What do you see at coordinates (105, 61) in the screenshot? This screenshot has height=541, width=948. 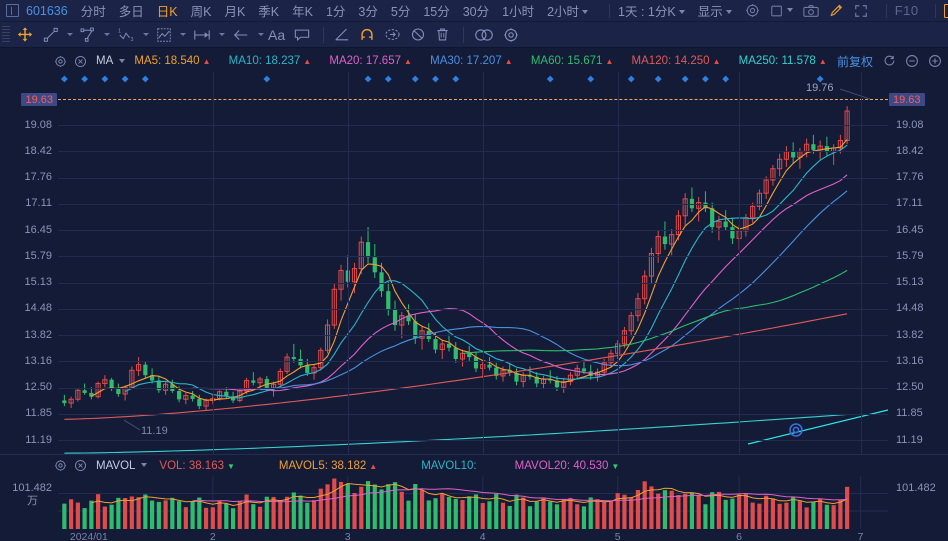 I see `ma-indicator-name: MA` at bounding box center [105, 61].